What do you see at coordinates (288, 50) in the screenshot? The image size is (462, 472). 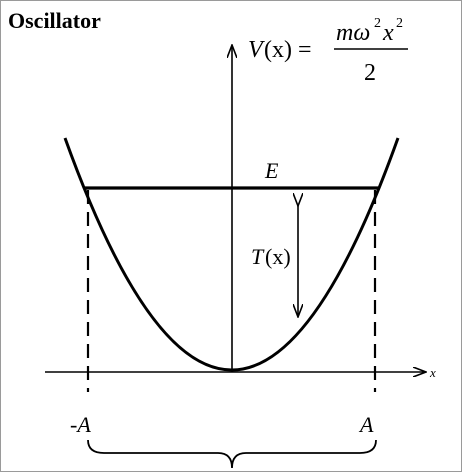 I see `formula-lhs-arg: (x) =` at bounding box center [288, 50].